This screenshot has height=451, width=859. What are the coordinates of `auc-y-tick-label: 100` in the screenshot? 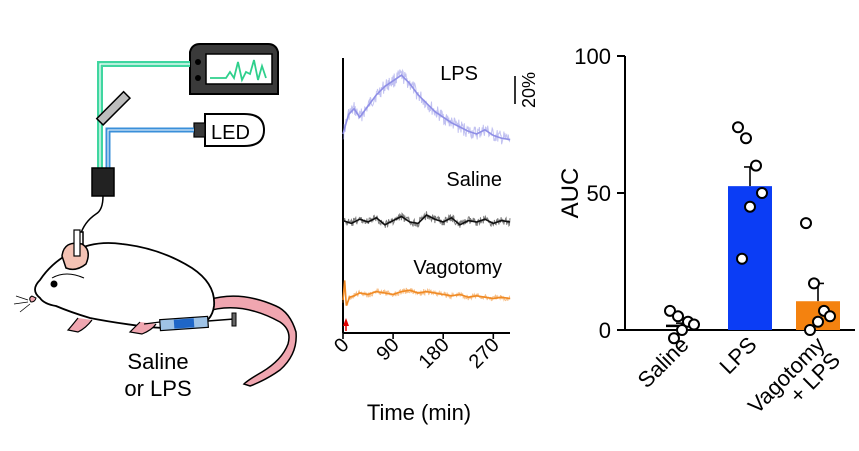 It's located at (592, 56).